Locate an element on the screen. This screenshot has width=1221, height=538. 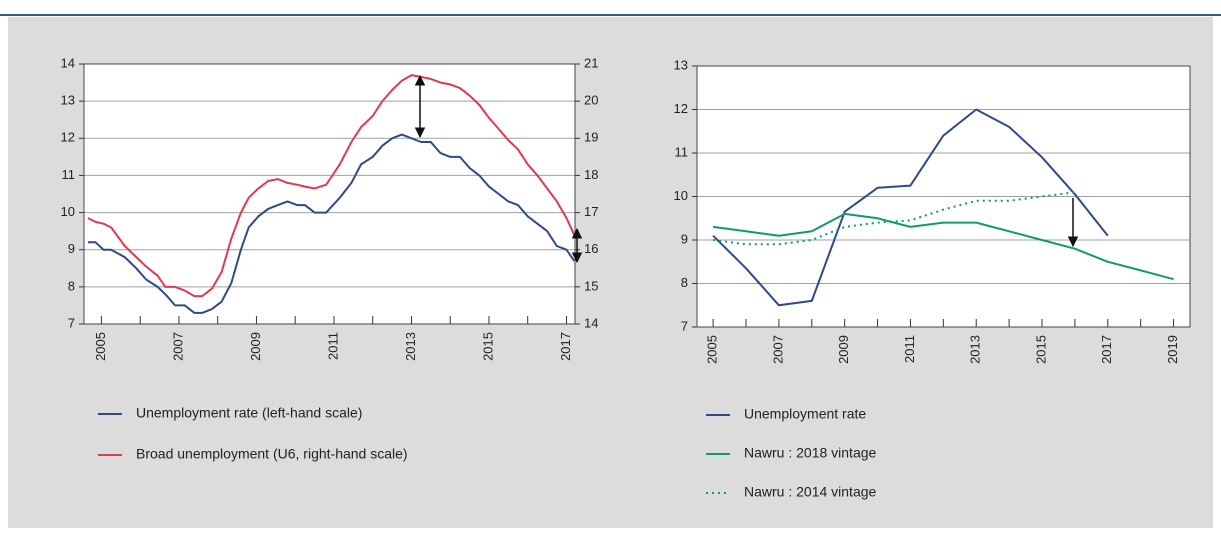
legend-label: Nawru : 2014 vintage is located at coordinates (810, 492).